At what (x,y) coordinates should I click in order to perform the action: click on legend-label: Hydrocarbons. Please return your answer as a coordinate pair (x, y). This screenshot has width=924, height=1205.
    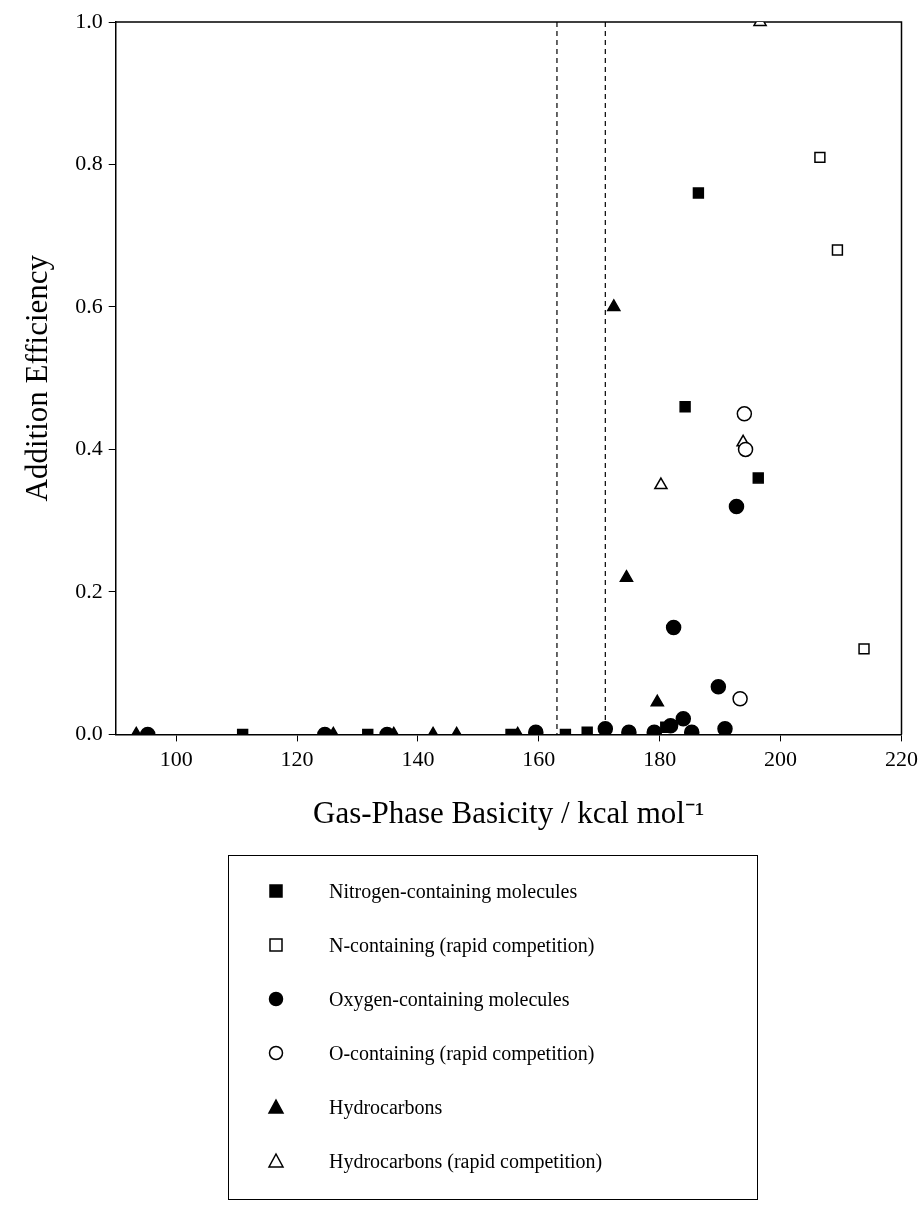
    Looking at the image, I should click on (386, 1107).